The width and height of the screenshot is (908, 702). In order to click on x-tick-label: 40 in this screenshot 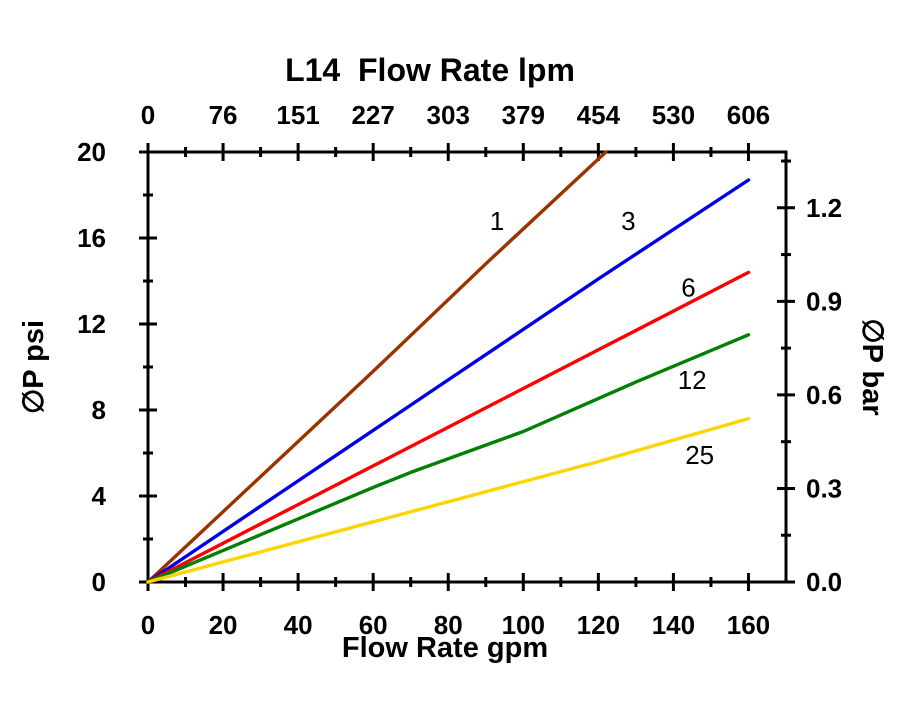, I will do `click(298, 625)`.